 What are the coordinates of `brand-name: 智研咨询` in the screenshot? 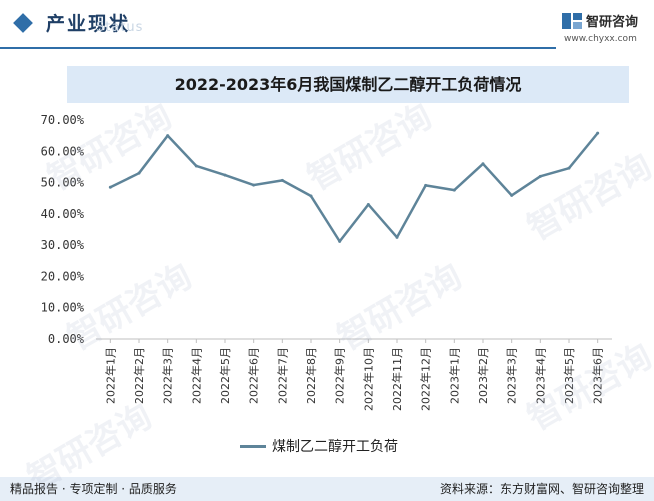 It's located at (612, 22).